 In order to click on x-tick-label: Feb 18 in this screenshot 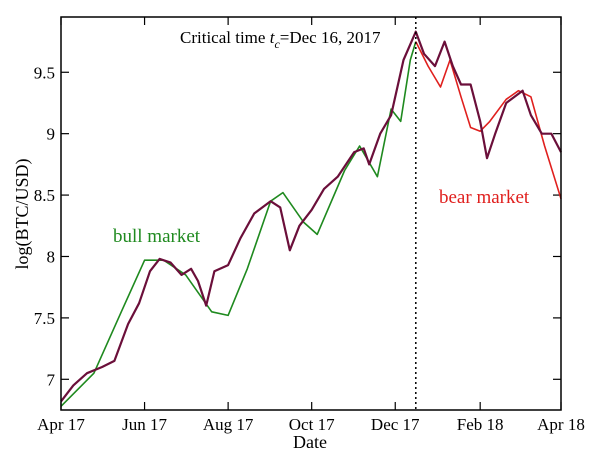, I will do `click(480, 424)`.